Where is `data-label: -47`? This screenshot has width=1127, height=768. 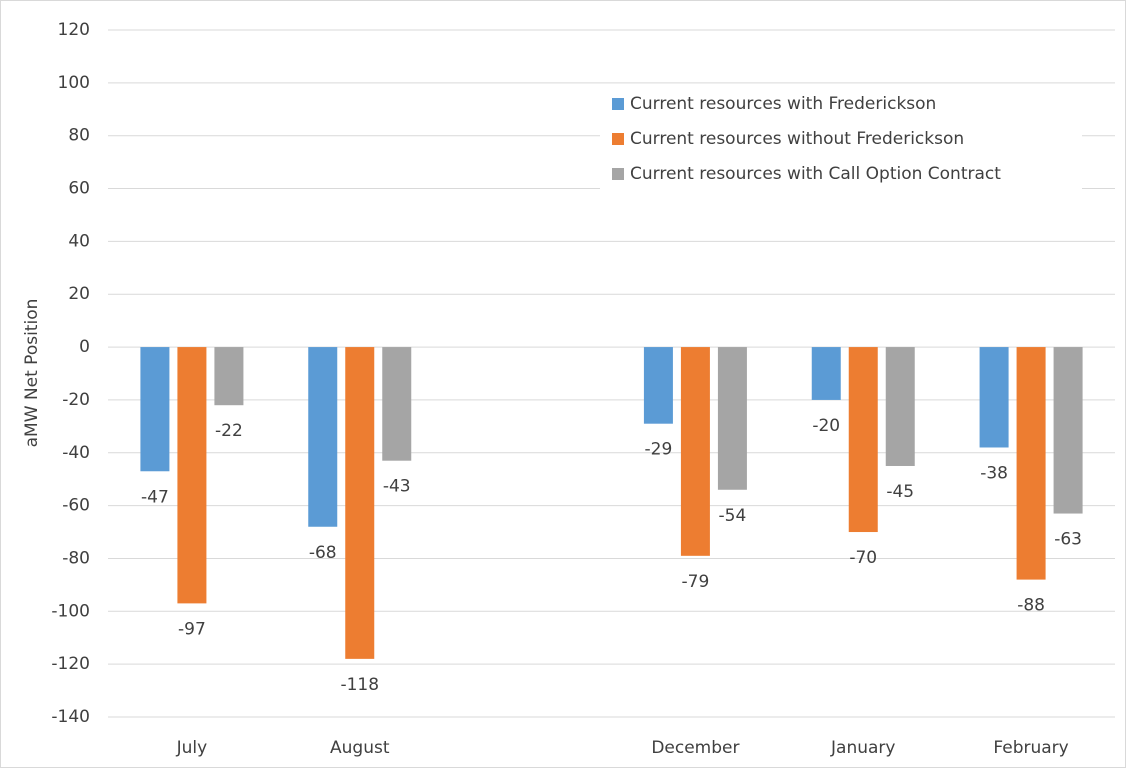
data-label: -47 is located at coordinates (155, 497).